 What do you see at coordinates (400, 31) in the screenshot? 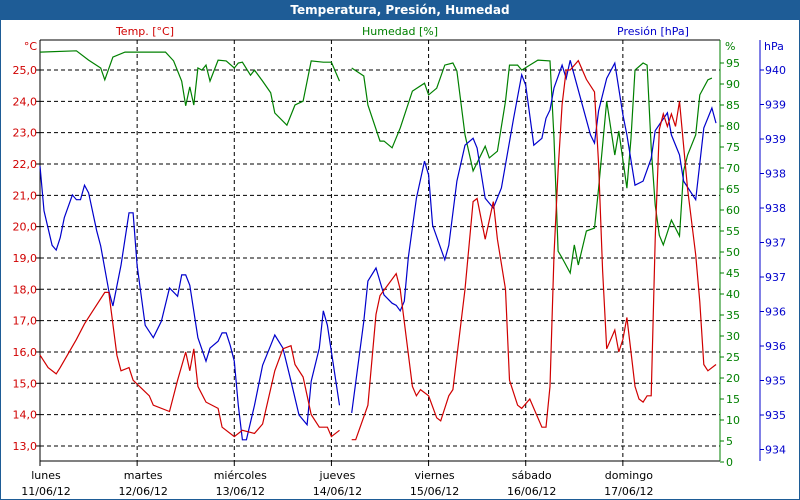
I see `humidity-axis-title: Humedad [%]` at bounding box center [400, 31].